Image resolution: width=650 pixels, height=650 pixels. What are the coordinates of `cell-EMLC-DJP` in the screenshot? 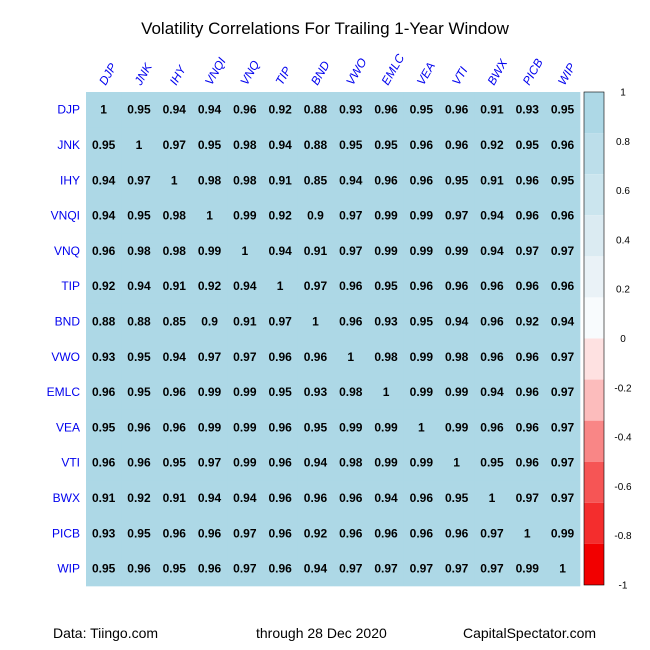 It's located at (104, 392).